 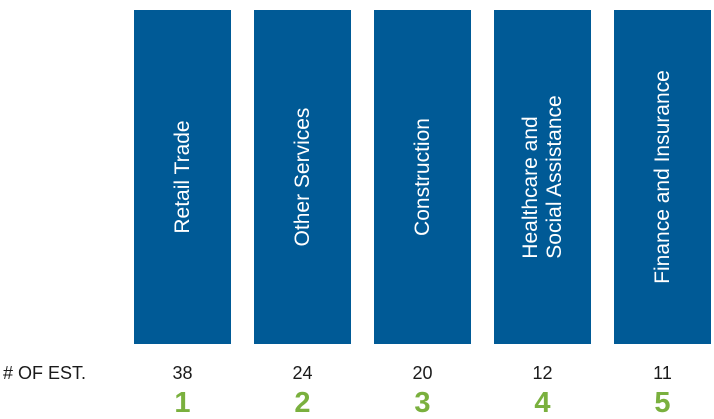 I want to click on bar-label-5: Finance and Insurance, so click(x=662, y=177).